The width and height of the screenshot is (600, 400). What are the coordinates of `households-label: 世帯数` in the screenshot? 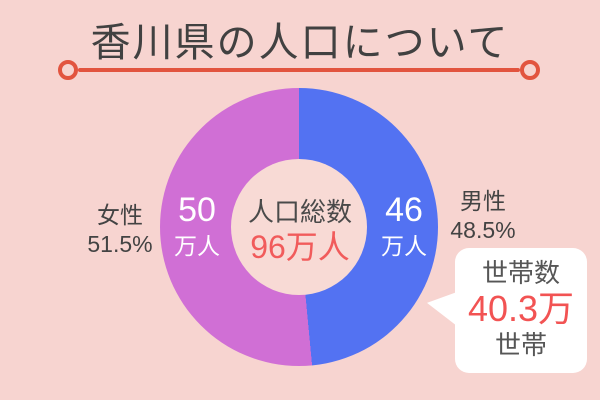 It's located at (520, 273).